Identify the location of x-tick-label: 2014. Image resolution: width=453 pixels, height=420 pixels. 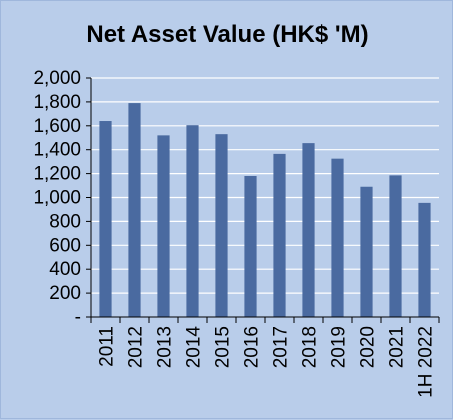
(194, 347).